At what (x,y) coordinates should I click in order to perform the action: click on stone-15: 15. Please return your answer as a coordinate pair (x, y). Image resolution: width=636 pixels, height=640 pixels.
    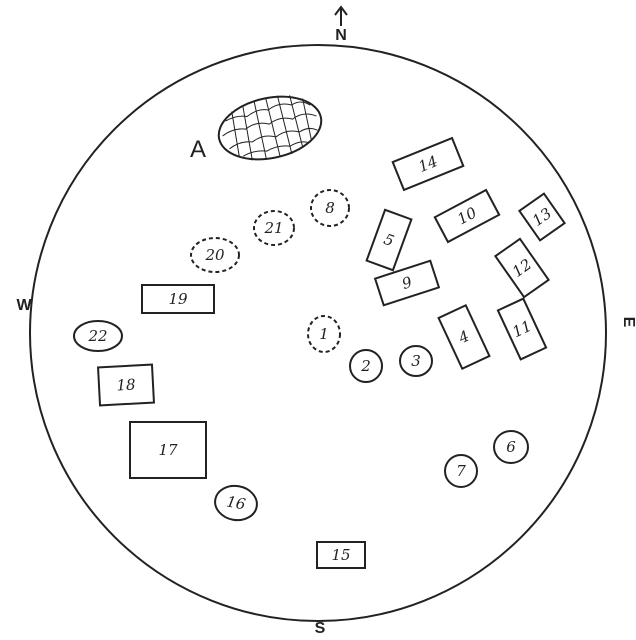
    Looking at the image, I should click on (341, 555).